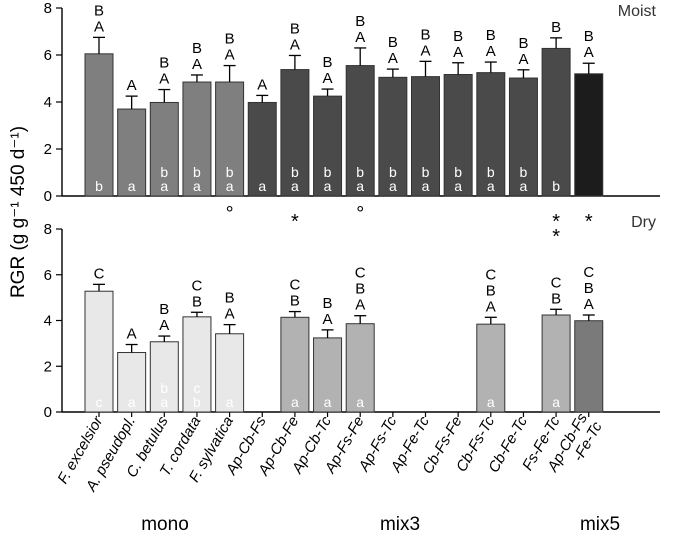  I want to click on y-tick-label: 6, so click(48, 275).